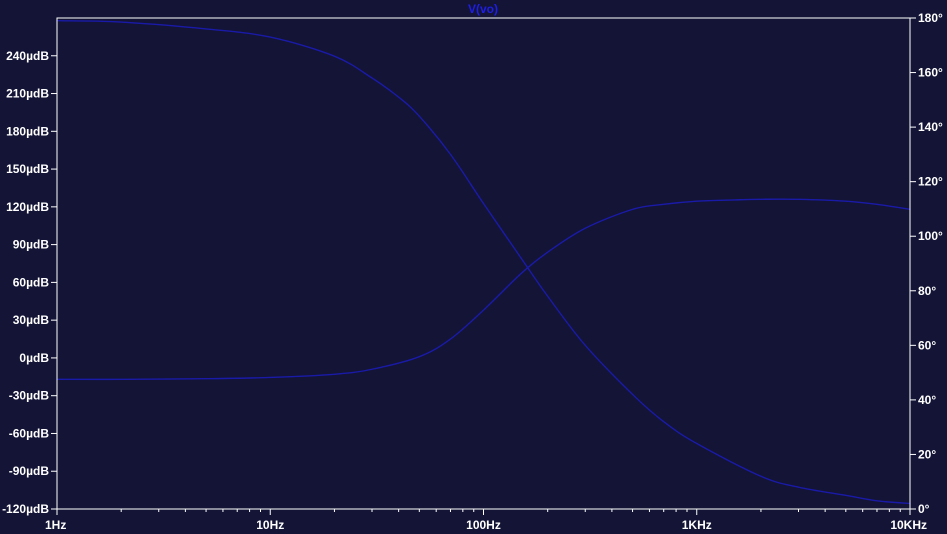 The height and width of the screenshot is (534, 947). I want to click on y-left-tick-label: 210µdB, so click(27, 94).